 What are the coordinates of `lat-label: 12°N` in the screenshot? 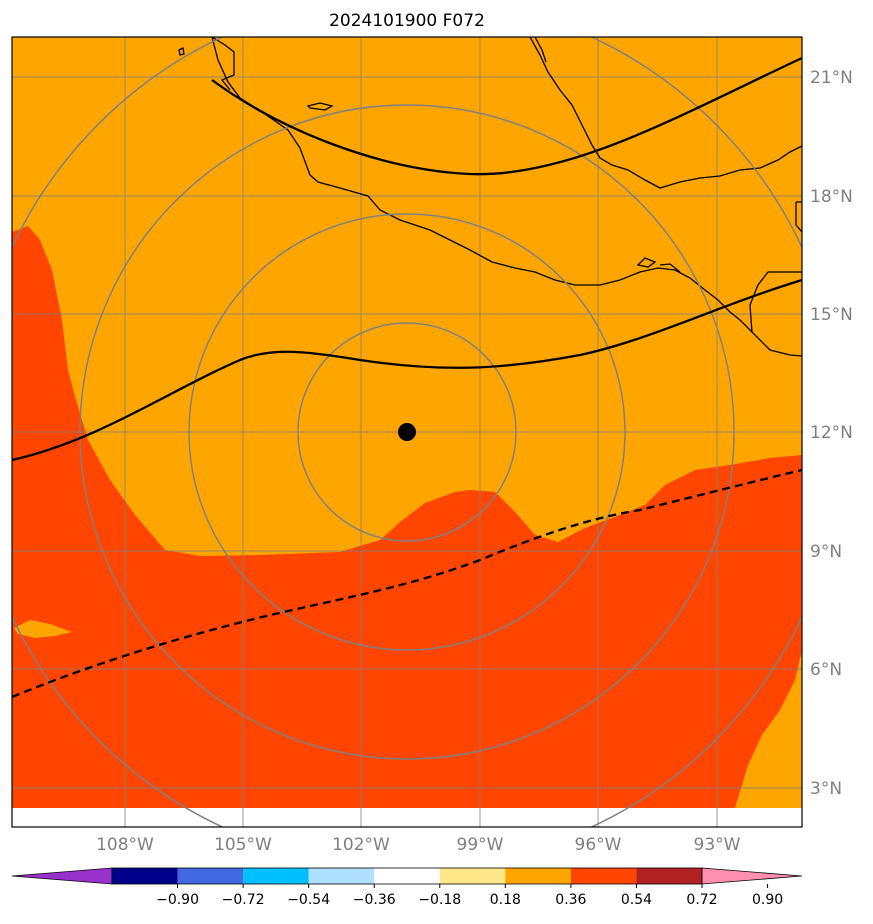 It's located at (831, 433).